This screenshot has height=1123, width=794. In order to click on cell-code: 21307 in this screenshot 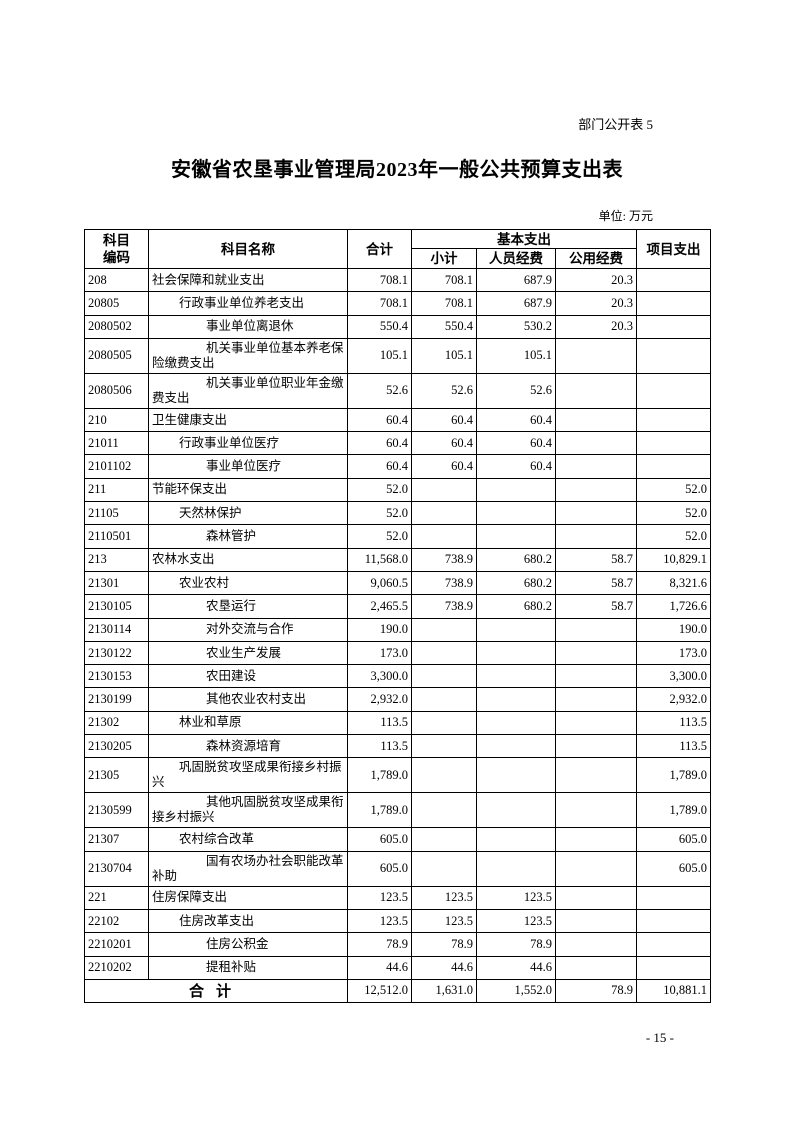, I will do `click(116, 839)`.